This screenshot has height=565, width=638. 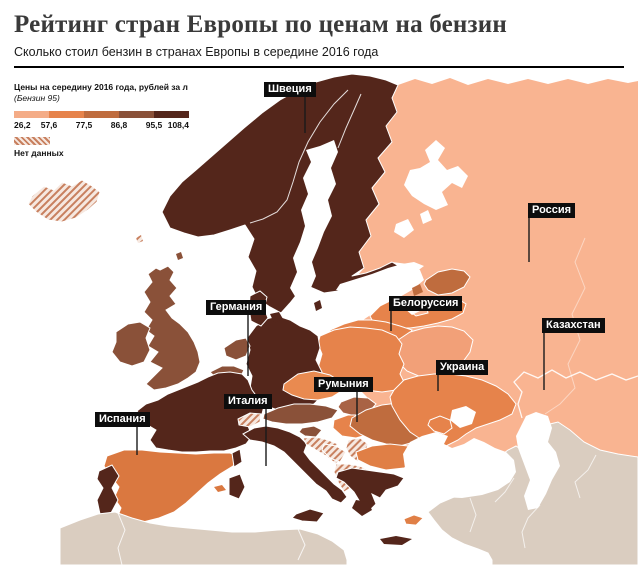 I want to click on crete, so click(x=396, y=540).